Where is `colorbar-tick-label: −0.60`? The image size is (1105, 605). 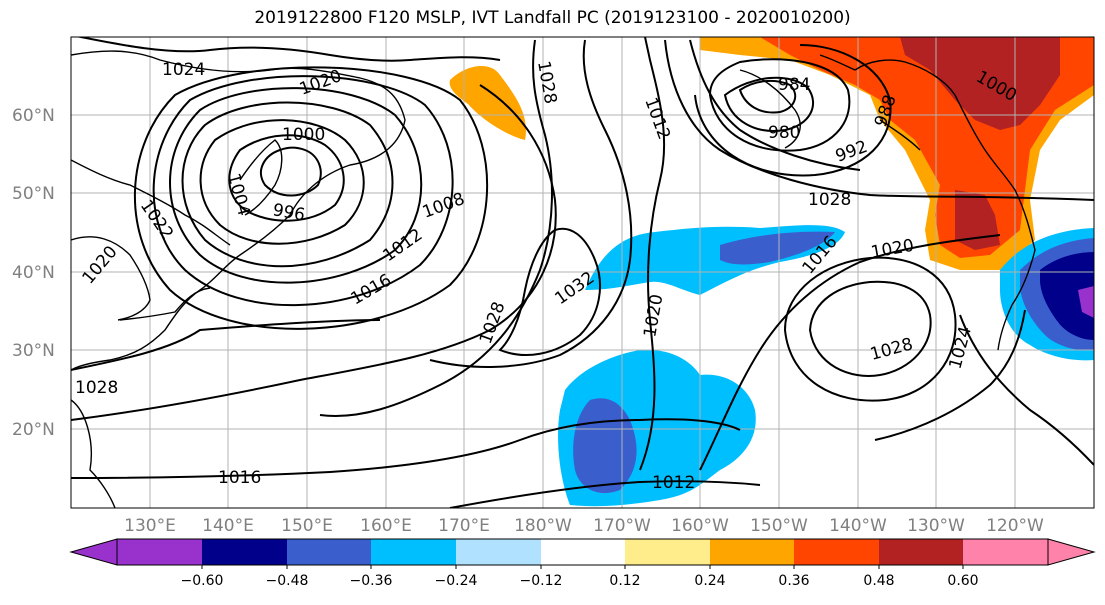 colorbar-tick-label: −0.60 is located at coordinates (202, 581).